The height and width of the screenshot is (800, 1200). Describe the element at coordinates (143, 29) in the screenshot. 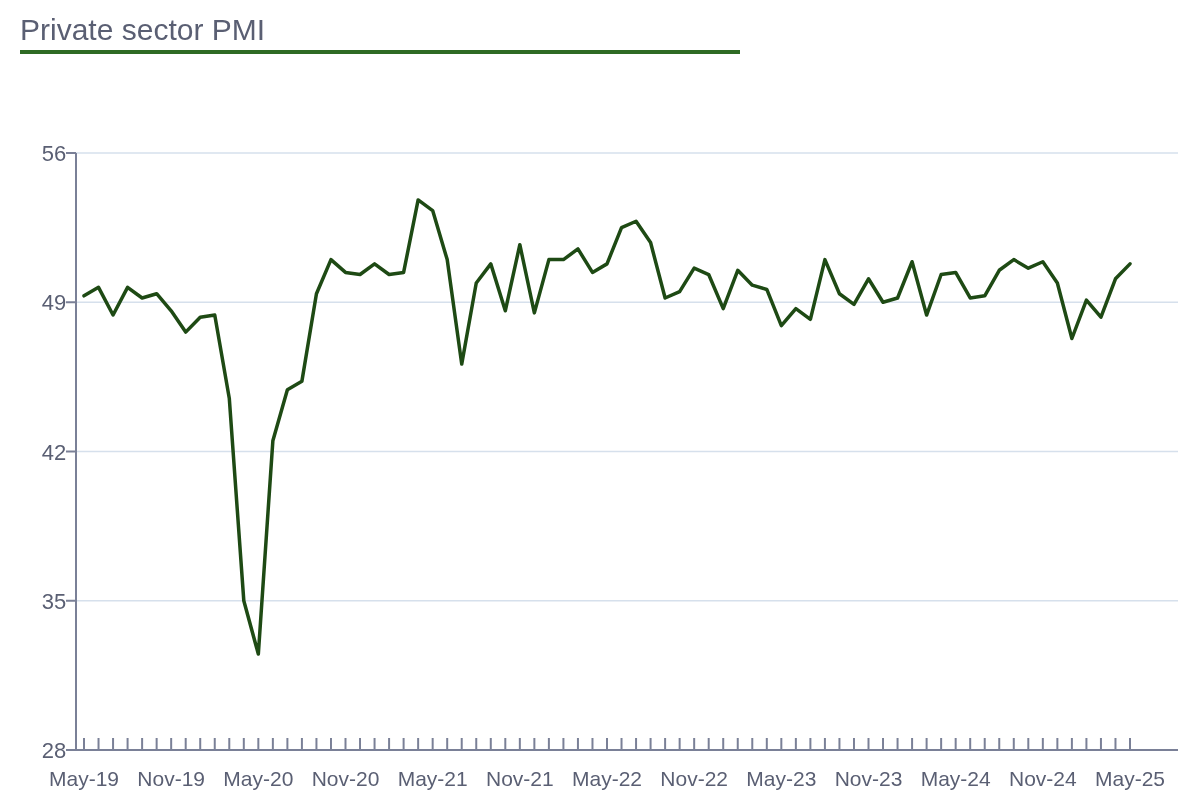

I see `chart-title: Private sector PMI` at that location.